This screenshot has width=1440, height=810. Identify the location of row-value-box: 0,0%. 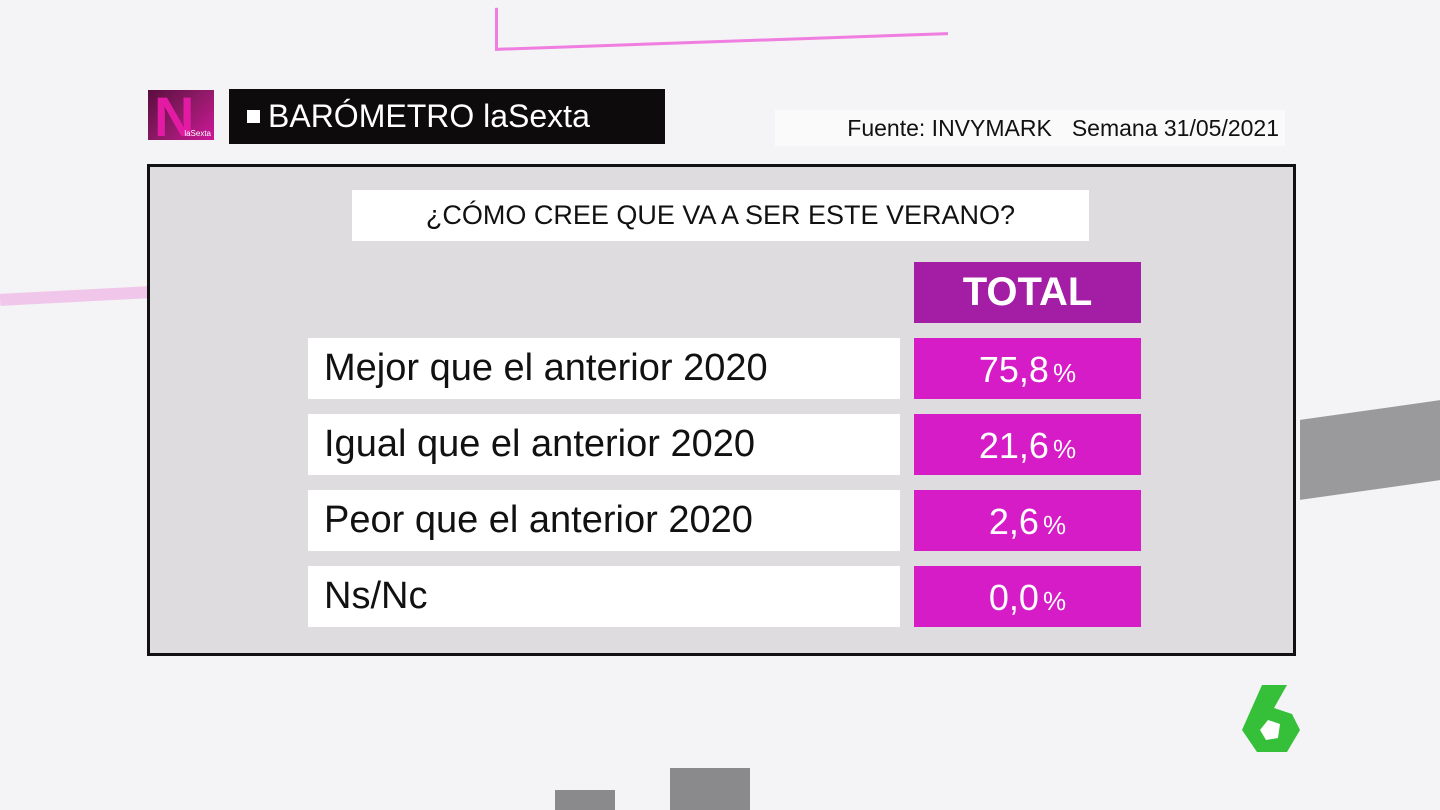
(1027, 596).